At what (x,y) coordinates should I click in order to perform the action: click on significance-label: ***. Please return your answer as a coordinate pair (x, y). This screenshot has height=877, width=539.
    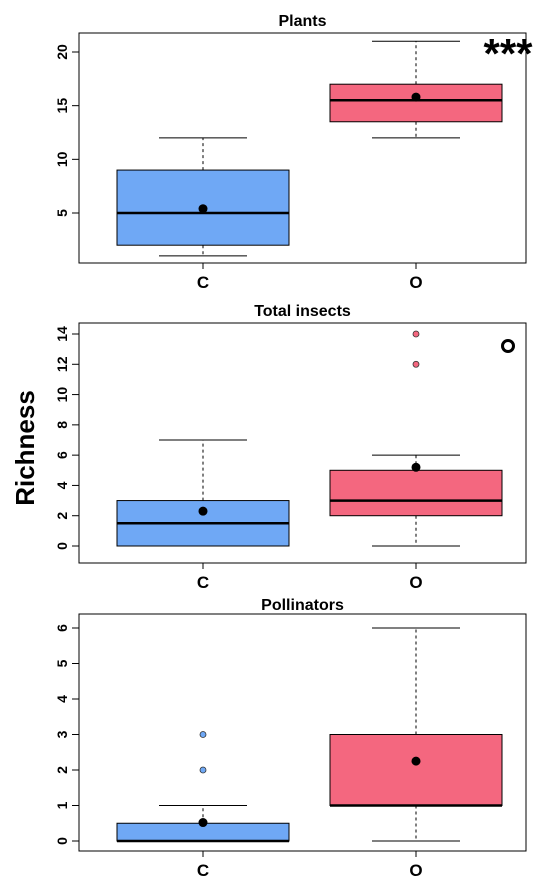
    Looking at the image, I should click on (508, 53).